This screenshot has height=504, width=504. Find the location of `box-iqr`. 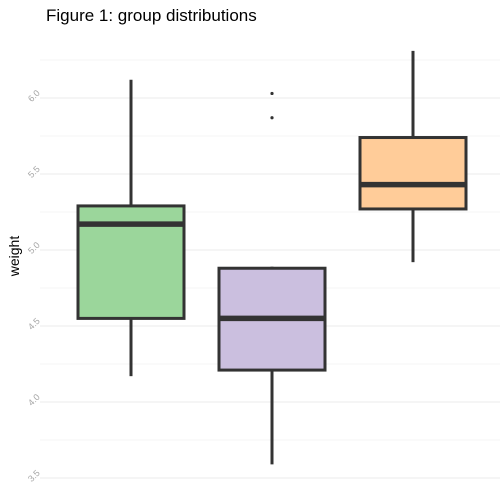

box-iqr is located at coordinates (413, 173).